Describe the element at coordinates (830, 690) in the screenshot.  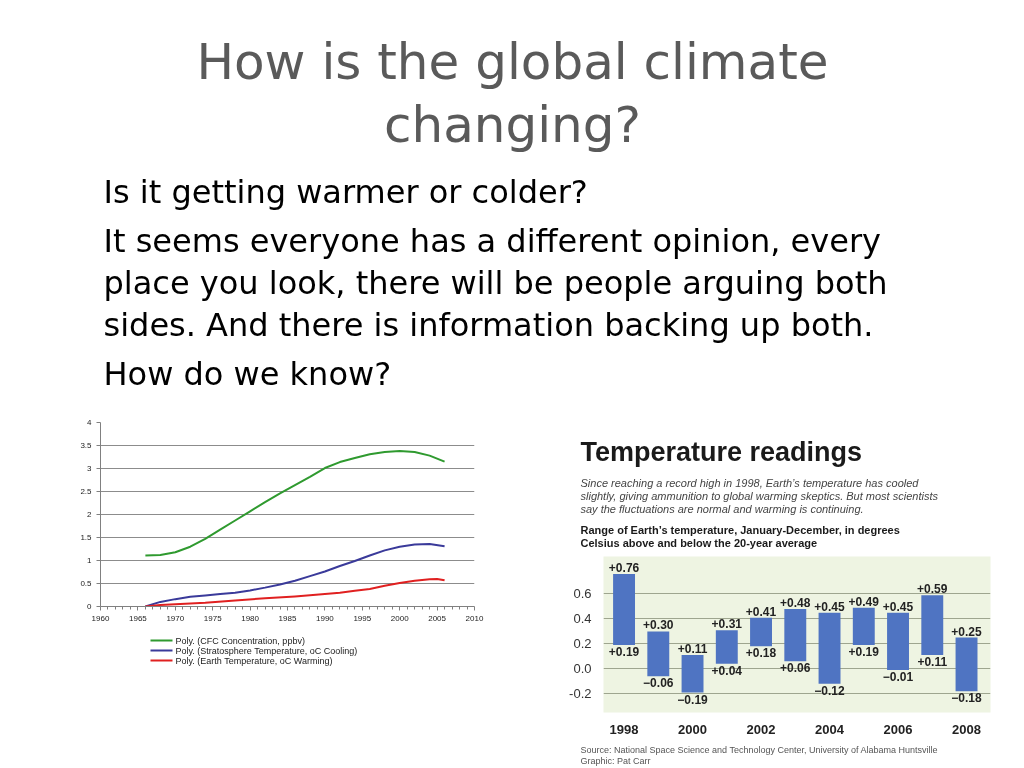
I see `annotation: −0.12` at that location.